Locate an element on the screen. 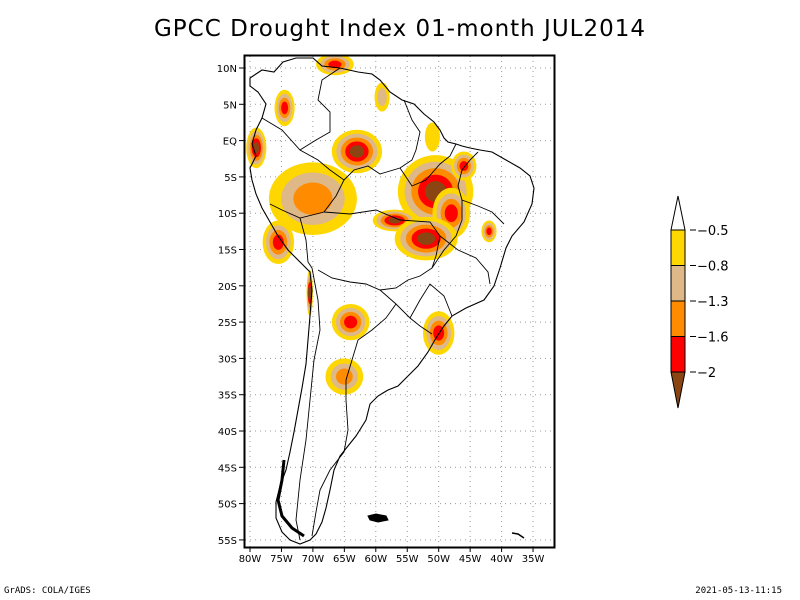  lon-tick-label: 50W is located at coordinates (438, 559).